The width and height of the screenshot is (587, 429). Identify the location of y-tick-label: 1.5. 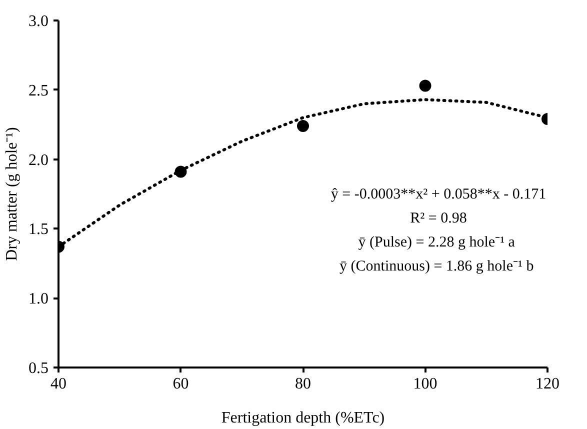
(38, 229).